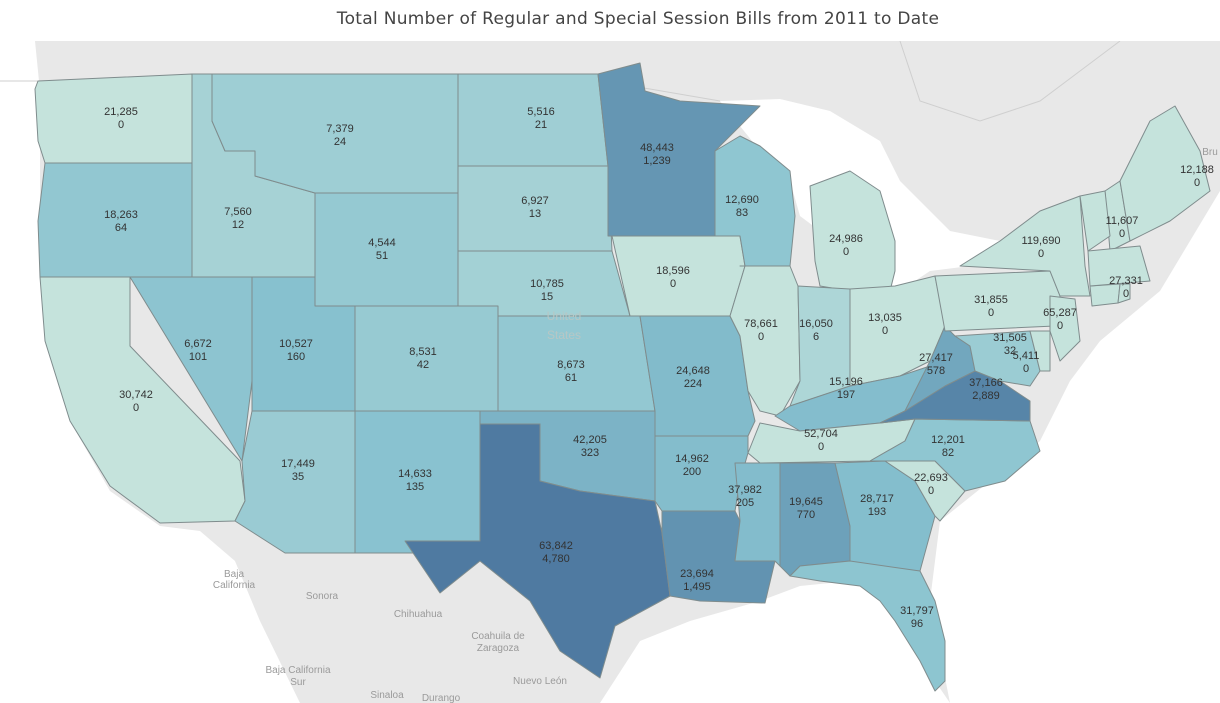 Image resolution: width=1220 pixels, height=703 pixels. What do you see at coordinates (541, 125) in the screenshot?
I see `state-nd-special-label: 21` at bounding box center [541, 125].